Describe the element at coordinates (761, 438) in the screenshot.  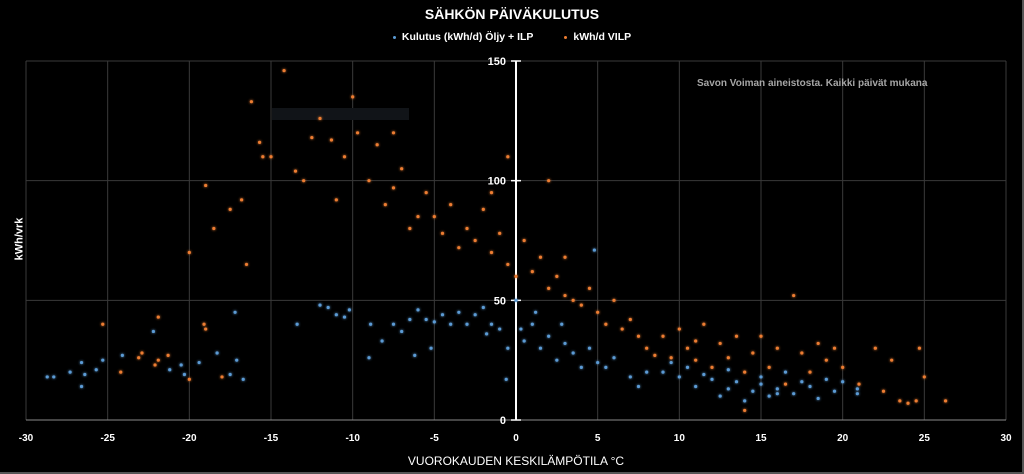
I see `x-tick-label: 15` at that location.